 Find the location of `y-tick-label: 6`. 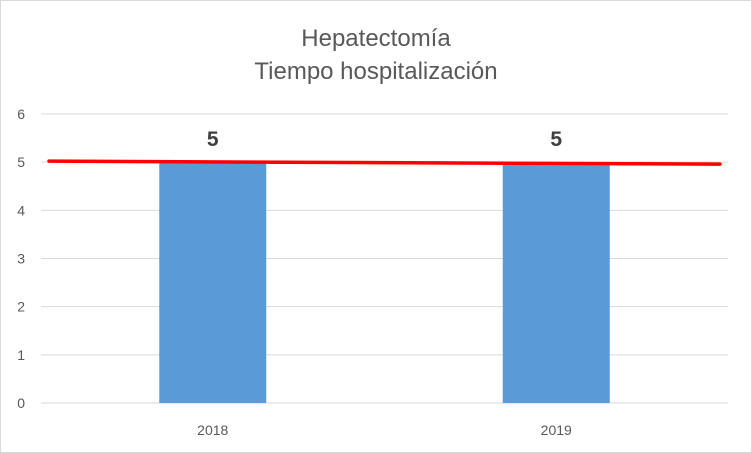

y-tick-label: 6 is located at coordinates (21, 114).